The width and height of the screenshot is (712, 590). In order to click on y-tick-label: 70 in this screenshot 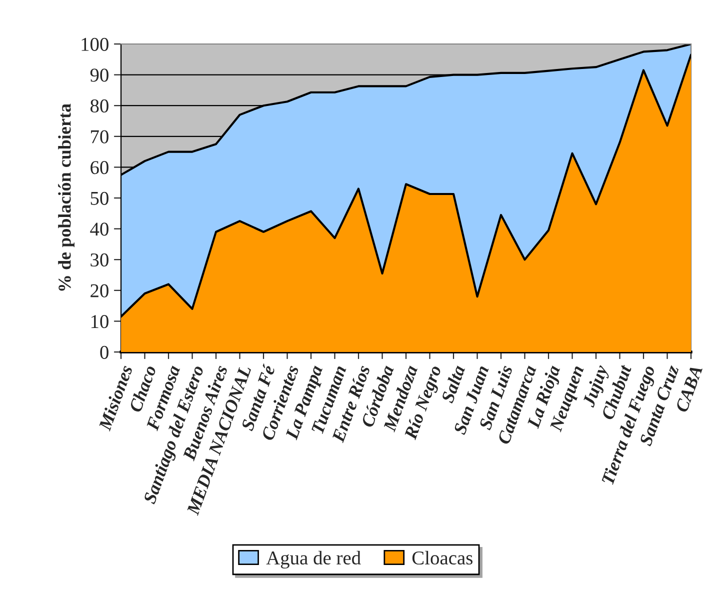, I will do `click(99, 137)`.